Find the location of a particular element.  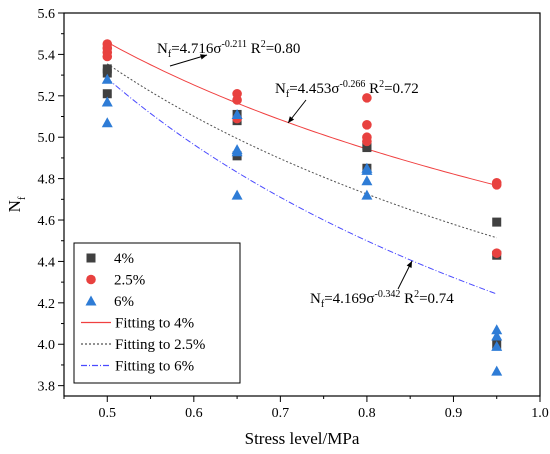

legend-label: 2.5% is located at coordinates (129, 281).